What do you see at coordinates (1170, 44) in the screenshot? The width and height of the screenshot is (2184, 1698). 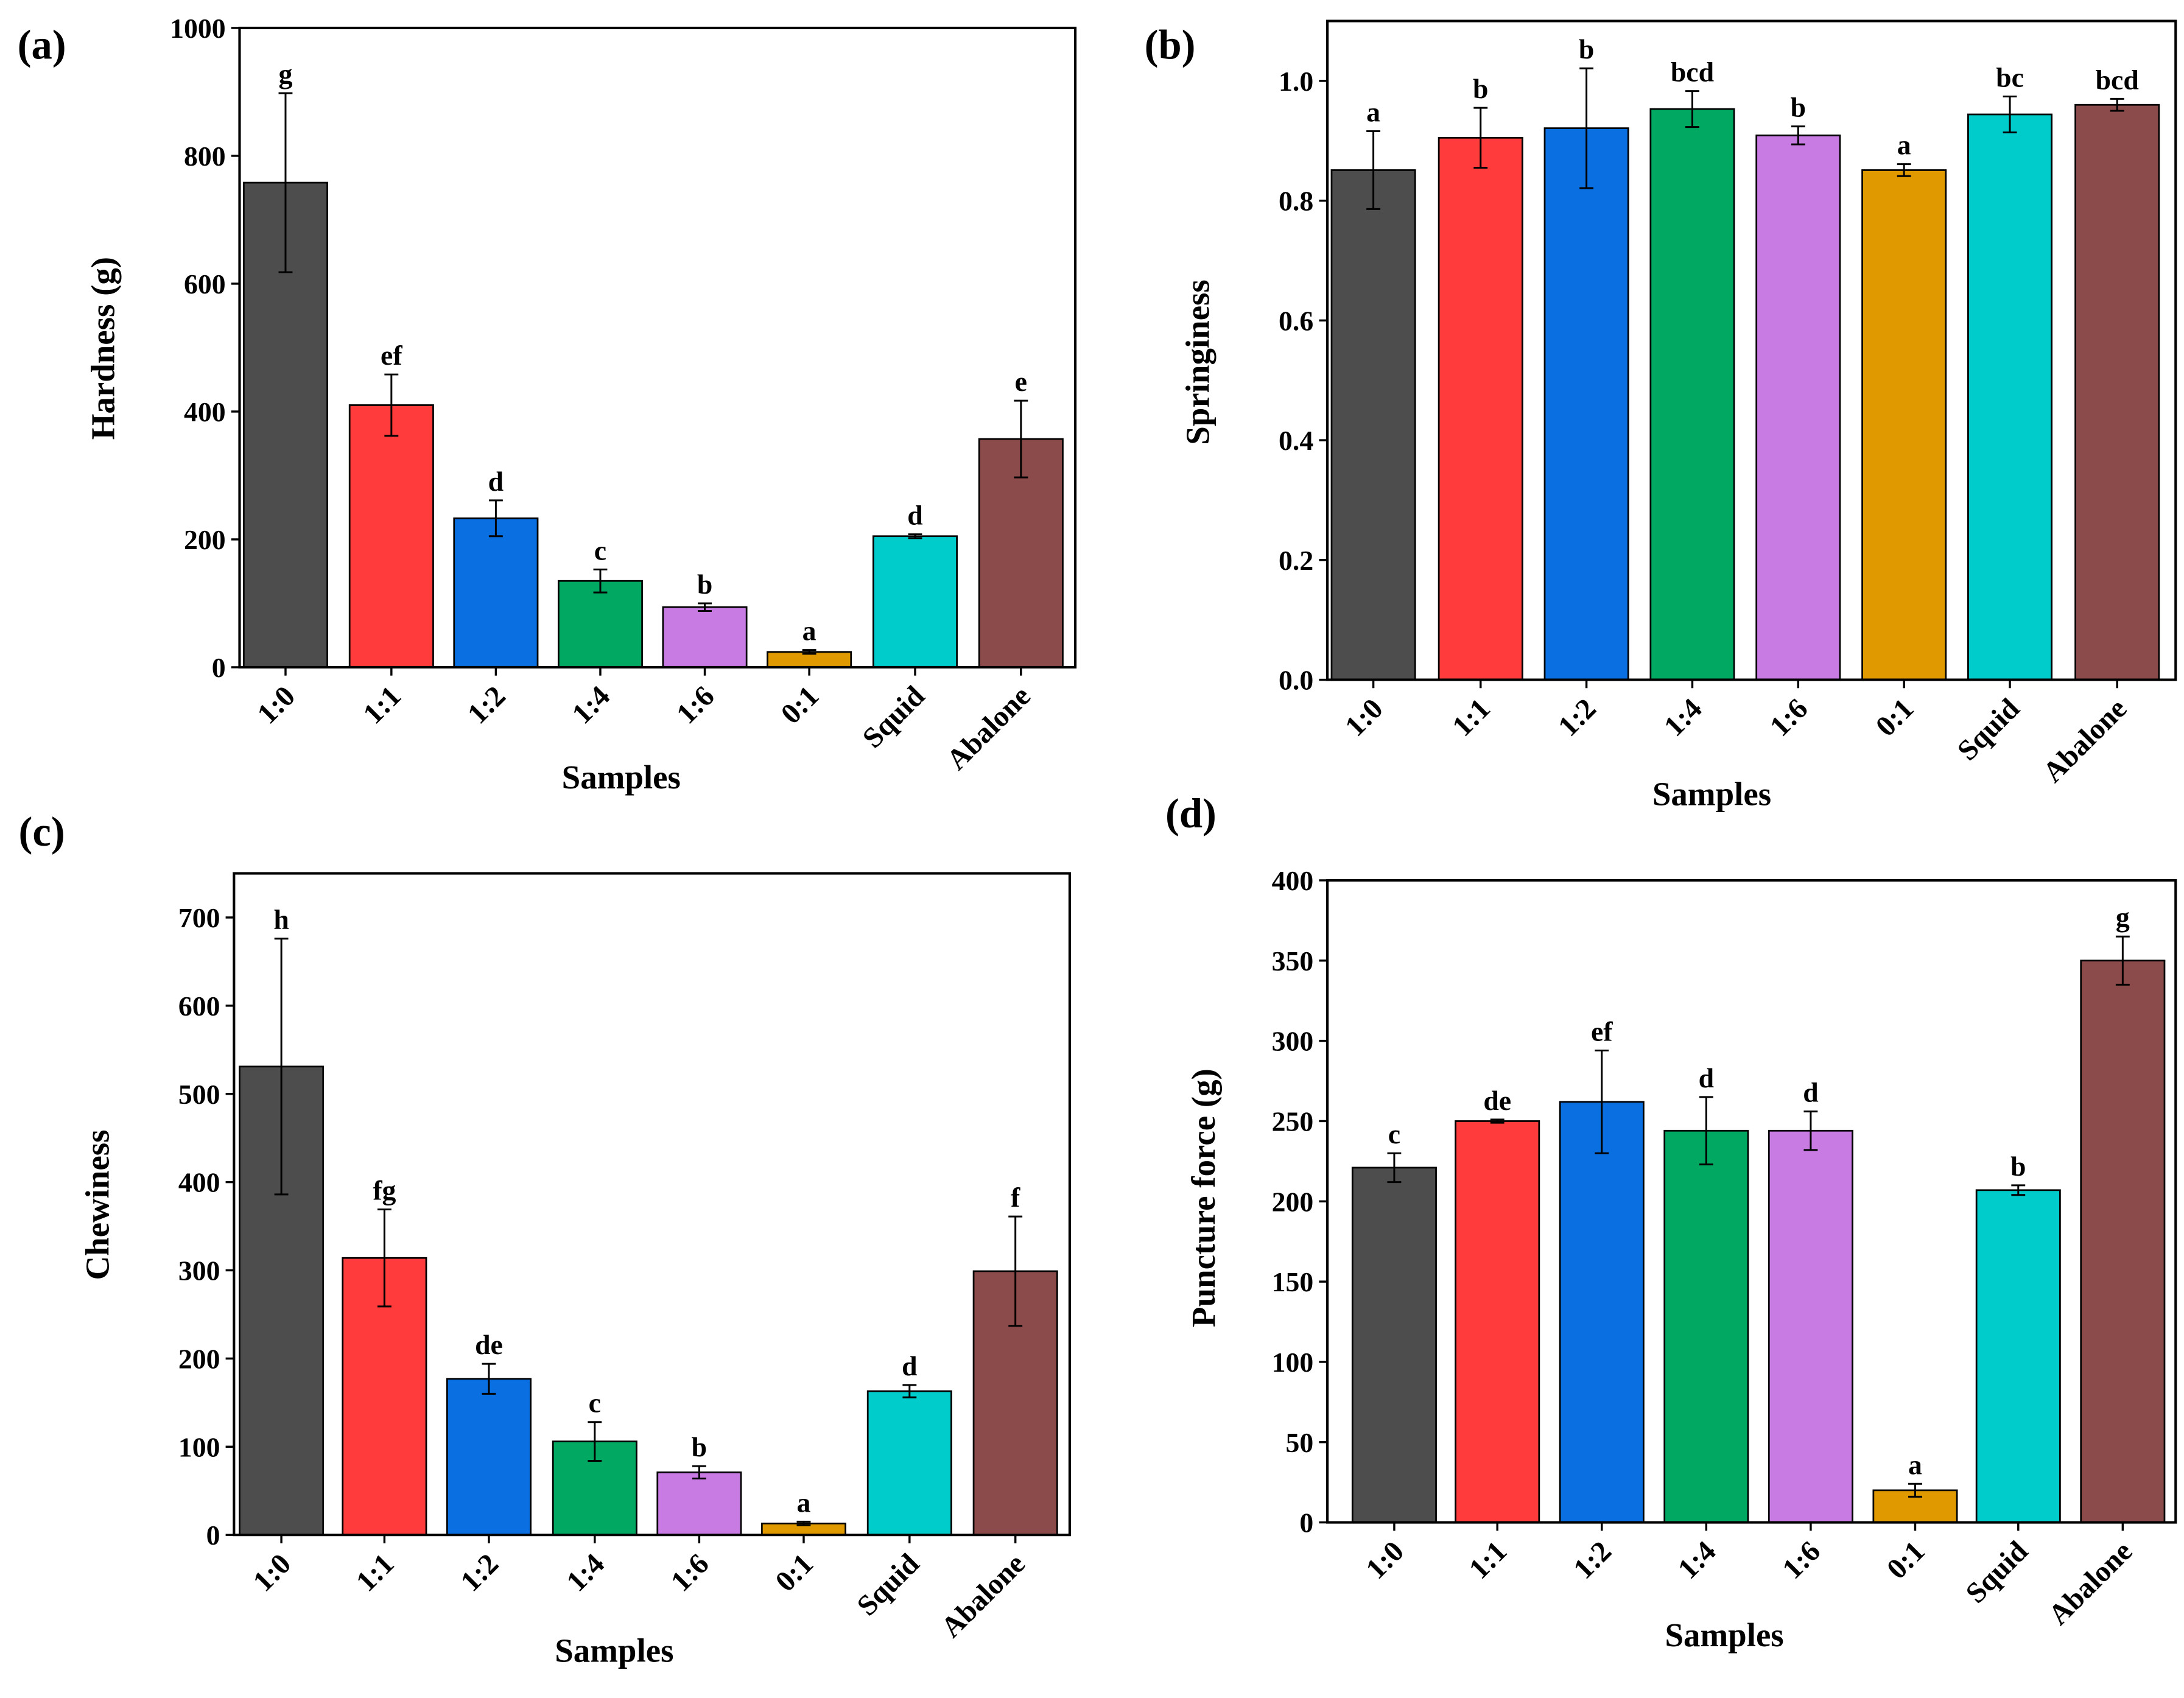 I see `panel-label: (b)` at bounding box center [1170, 44].